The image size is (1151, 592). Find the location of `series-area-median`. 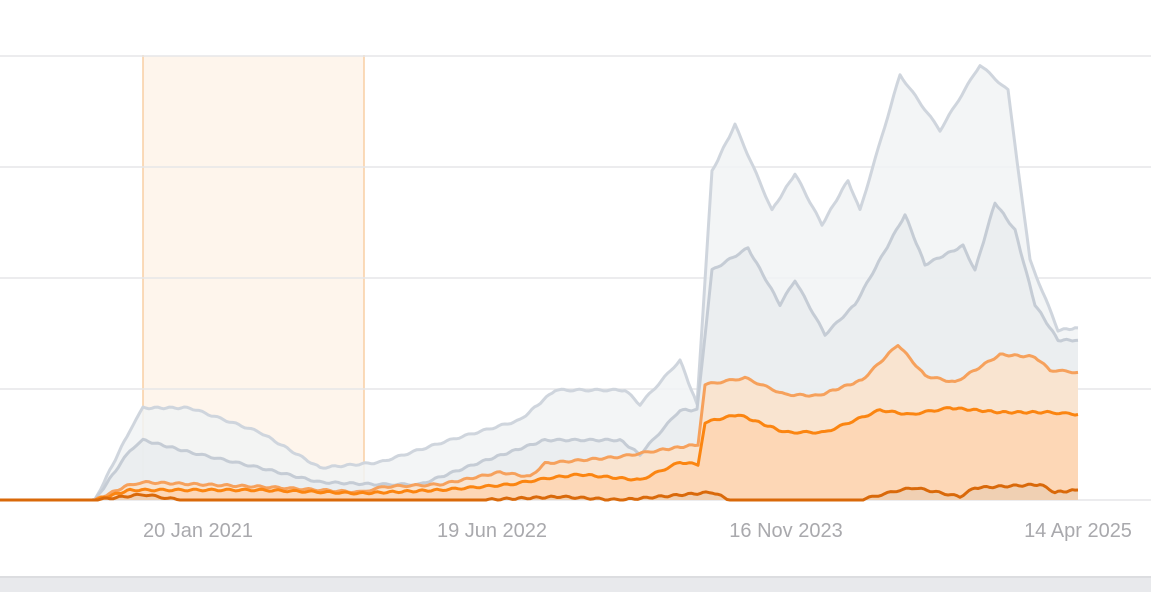

series-area-median is located at coordinates (539, 453).